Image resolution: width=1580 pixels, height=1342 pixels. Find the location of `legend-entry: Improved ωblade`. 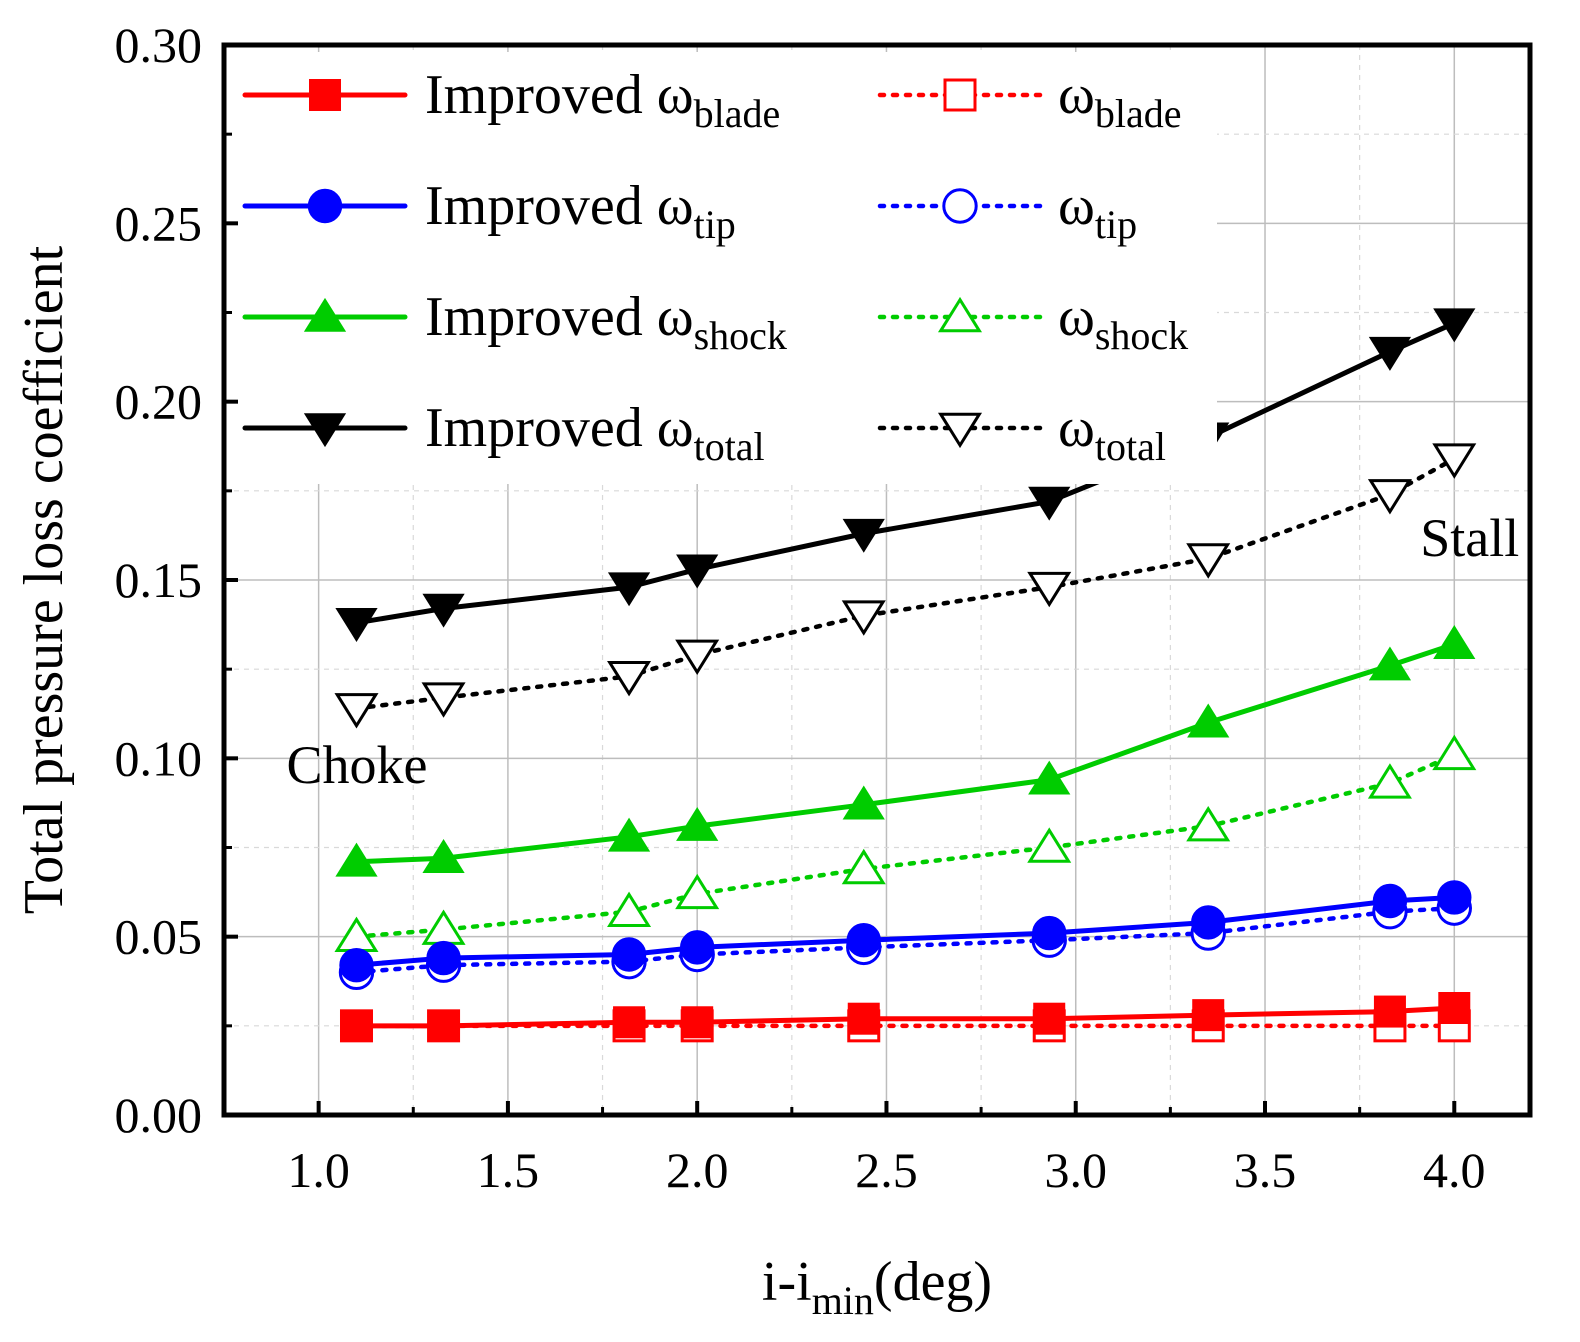

legend-entry: Improved ωblade is located at coordinates (511, 100).